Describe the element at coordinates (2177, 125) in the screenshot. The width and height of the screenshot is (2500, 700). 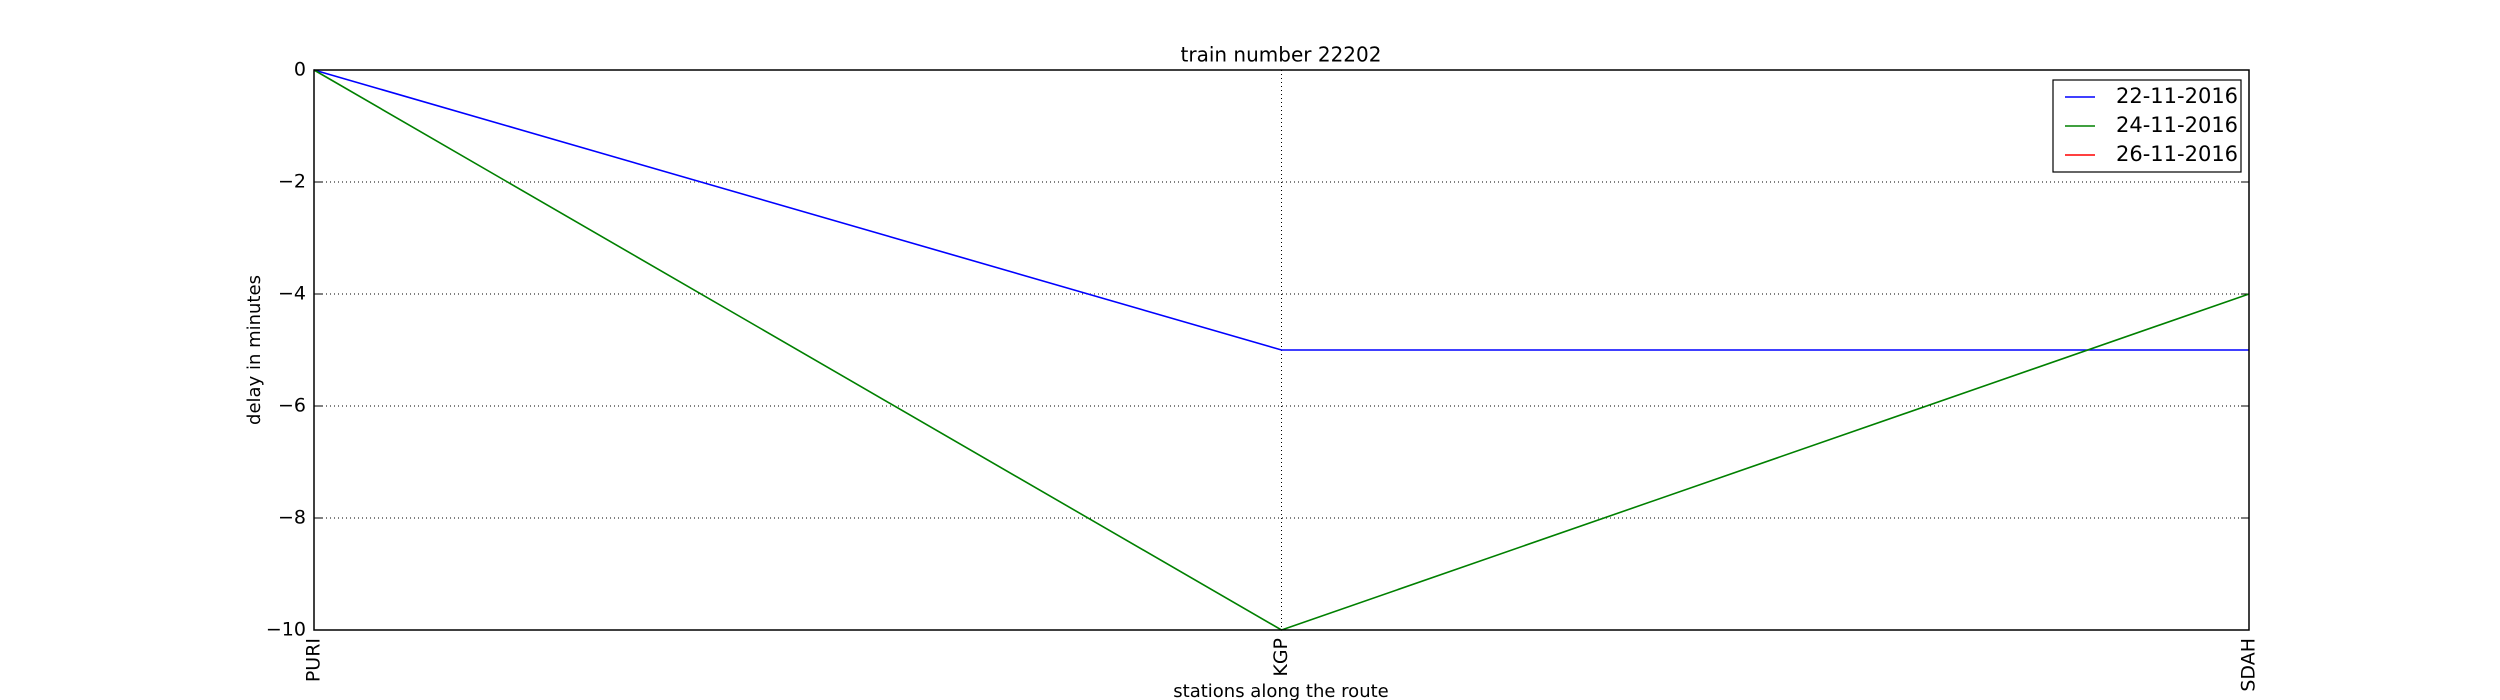
I see `legend-label: 24-11-2016` at that location.